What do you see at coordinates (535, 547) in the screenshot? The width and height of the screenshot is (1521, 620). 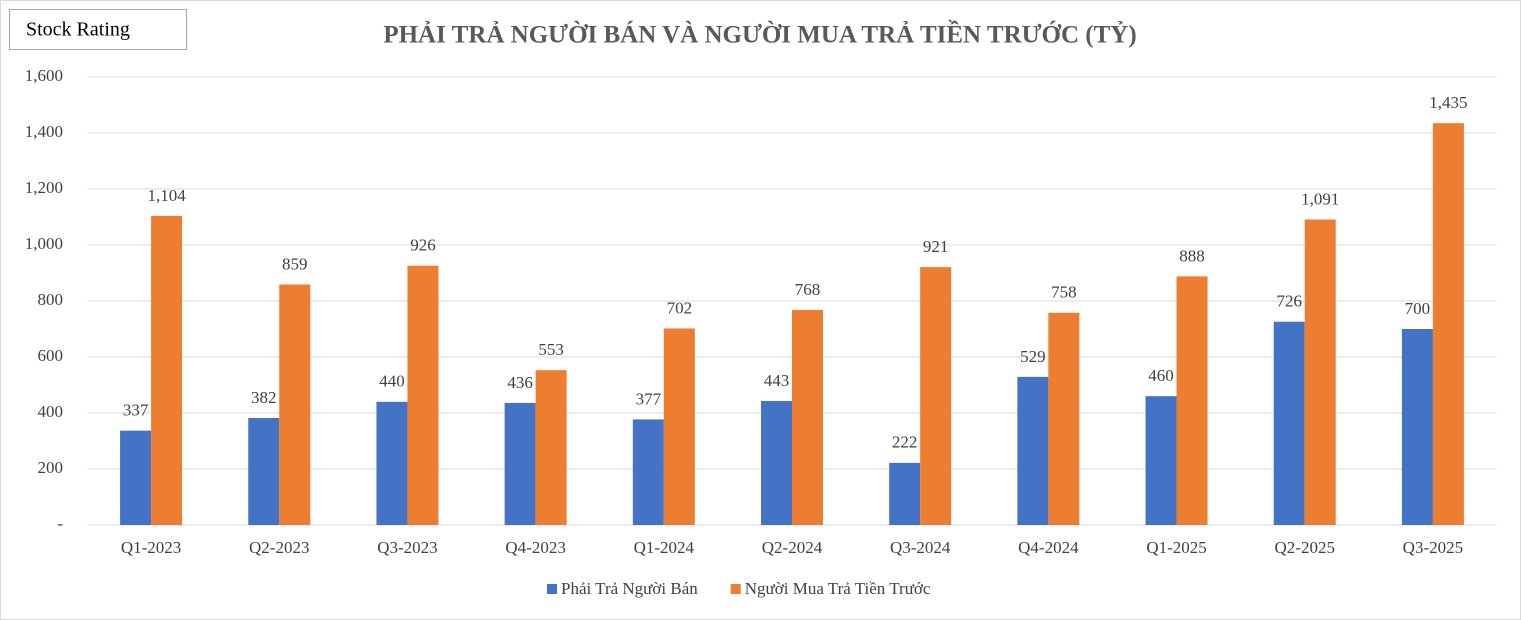 I see `x-tick-label: Q4-2023` at bounding box center [535, 547].